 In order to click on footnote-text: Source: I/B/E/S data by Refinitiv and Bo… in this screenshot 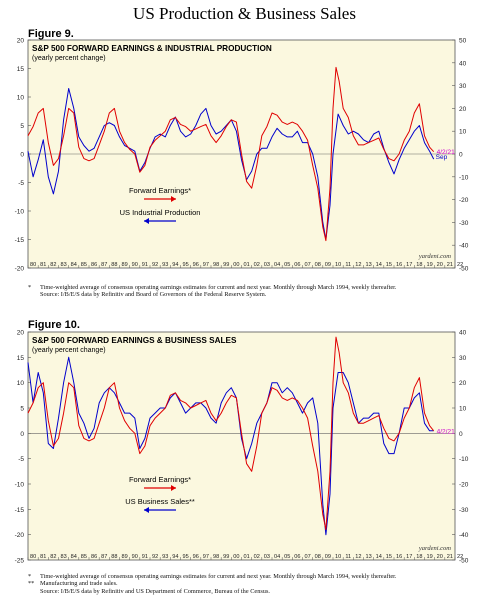, I will do `click(153, 295)`.